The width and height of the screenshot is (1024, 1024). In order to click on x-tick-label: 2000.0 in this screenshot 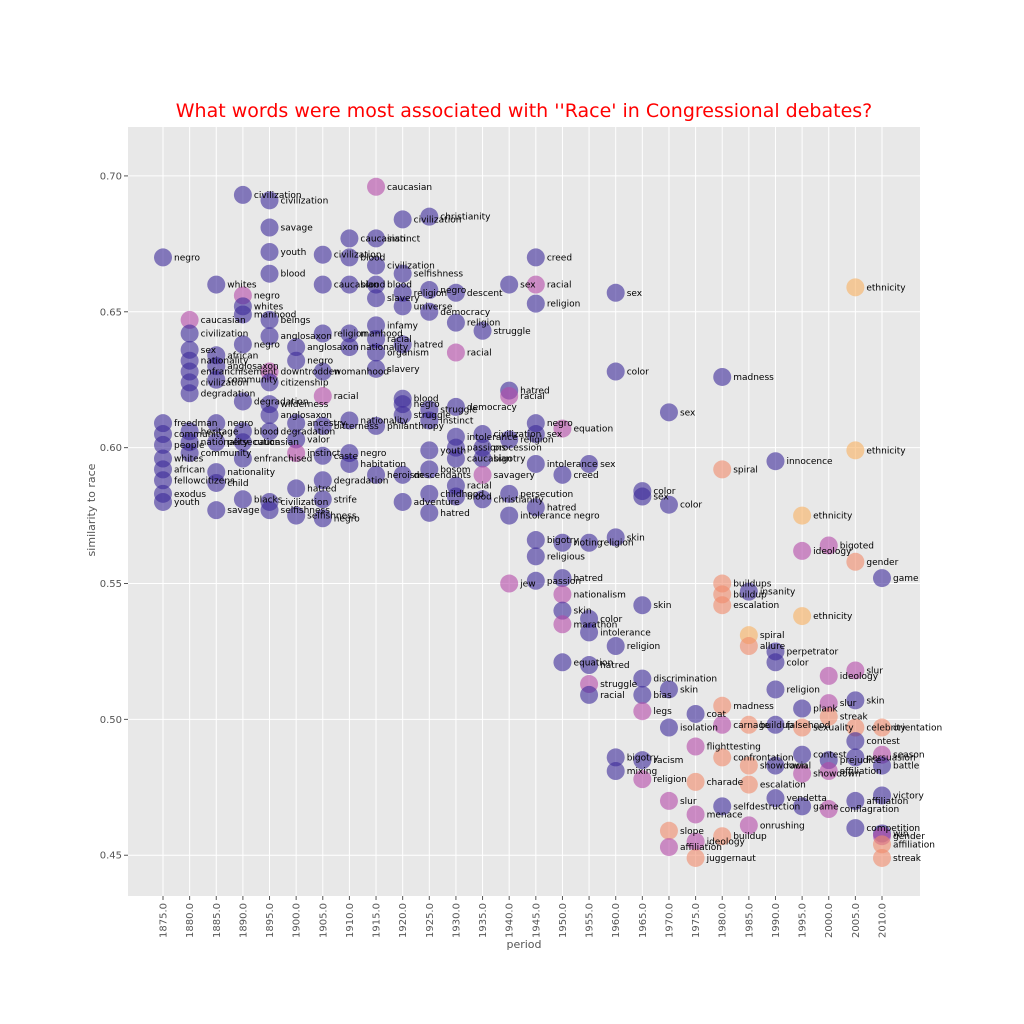, I will do `click(829, 920)`.